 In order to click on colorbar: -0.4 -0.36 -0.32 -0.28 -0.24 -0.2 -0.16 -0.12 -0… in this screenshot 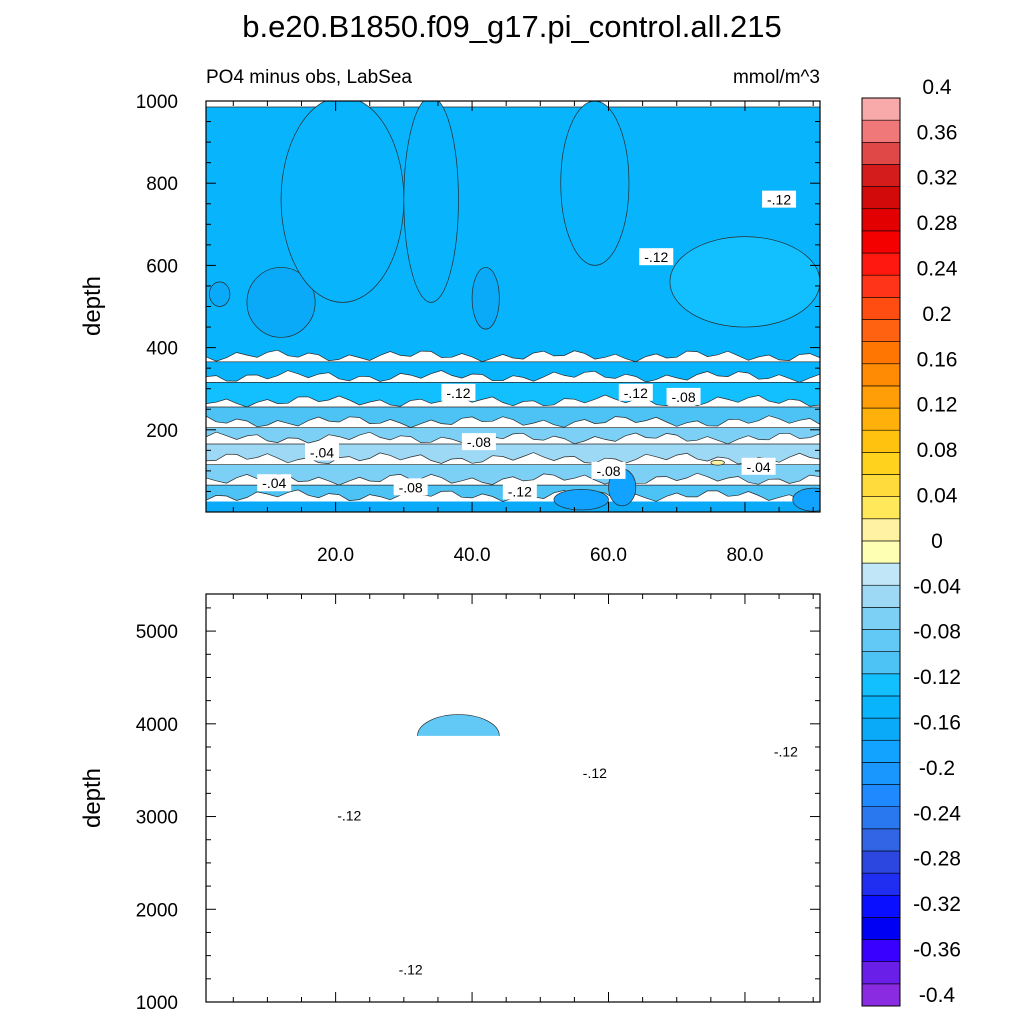, I will do `click(911, 541)`.